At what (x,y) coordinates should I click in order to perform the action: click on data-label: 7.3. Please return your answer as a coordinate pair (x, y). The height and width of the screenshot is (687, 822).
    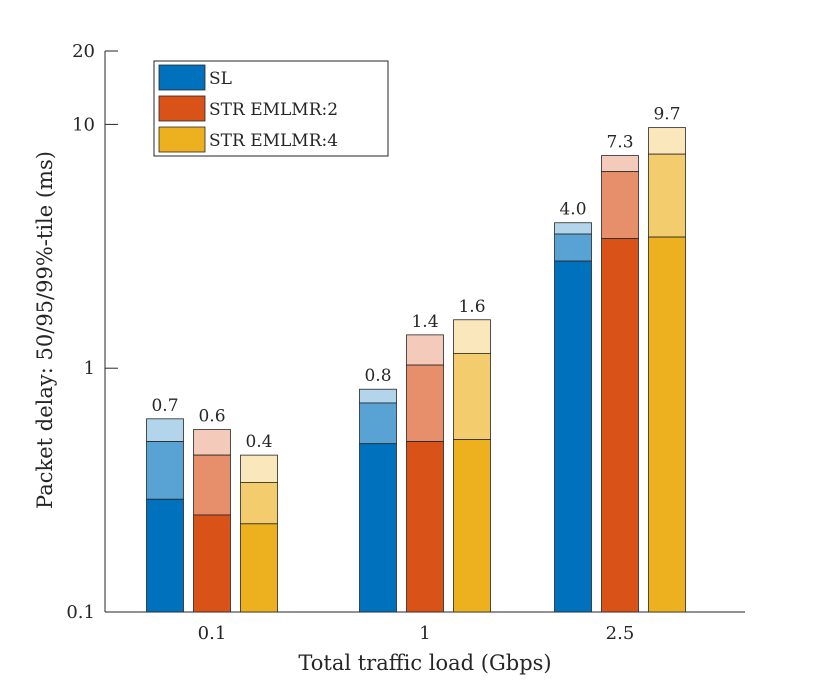
    Looking at the image, I should click on (619, 143).